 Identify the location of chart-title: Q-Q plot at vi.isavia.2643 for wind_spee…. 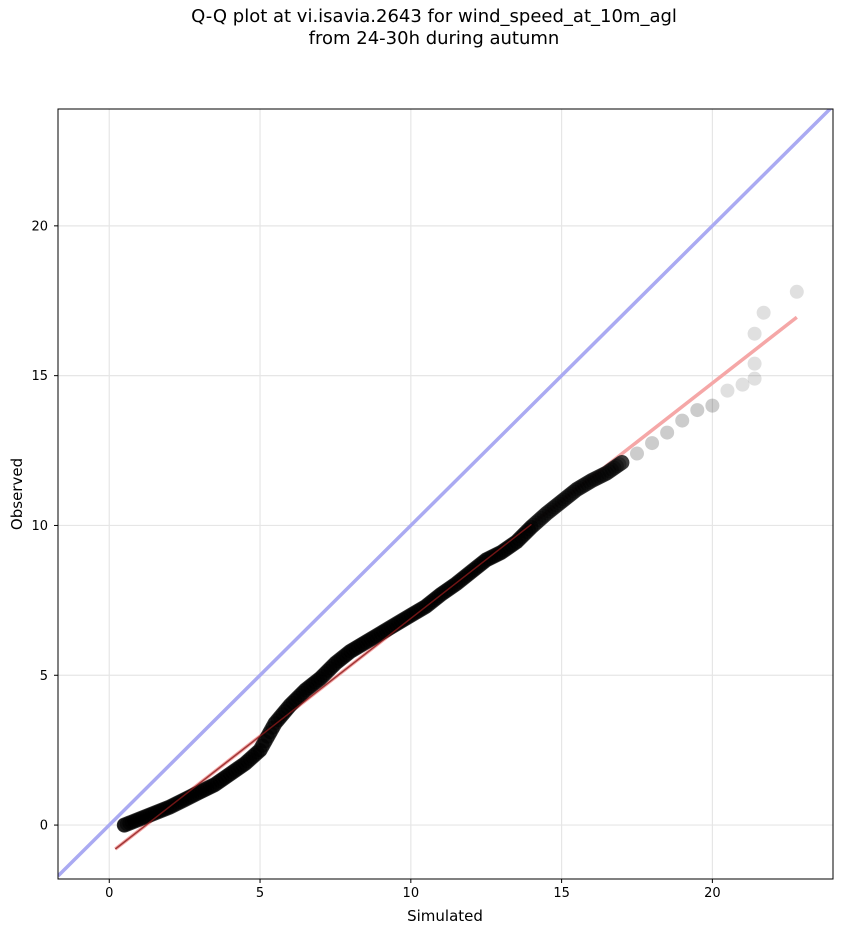
(421, 28).